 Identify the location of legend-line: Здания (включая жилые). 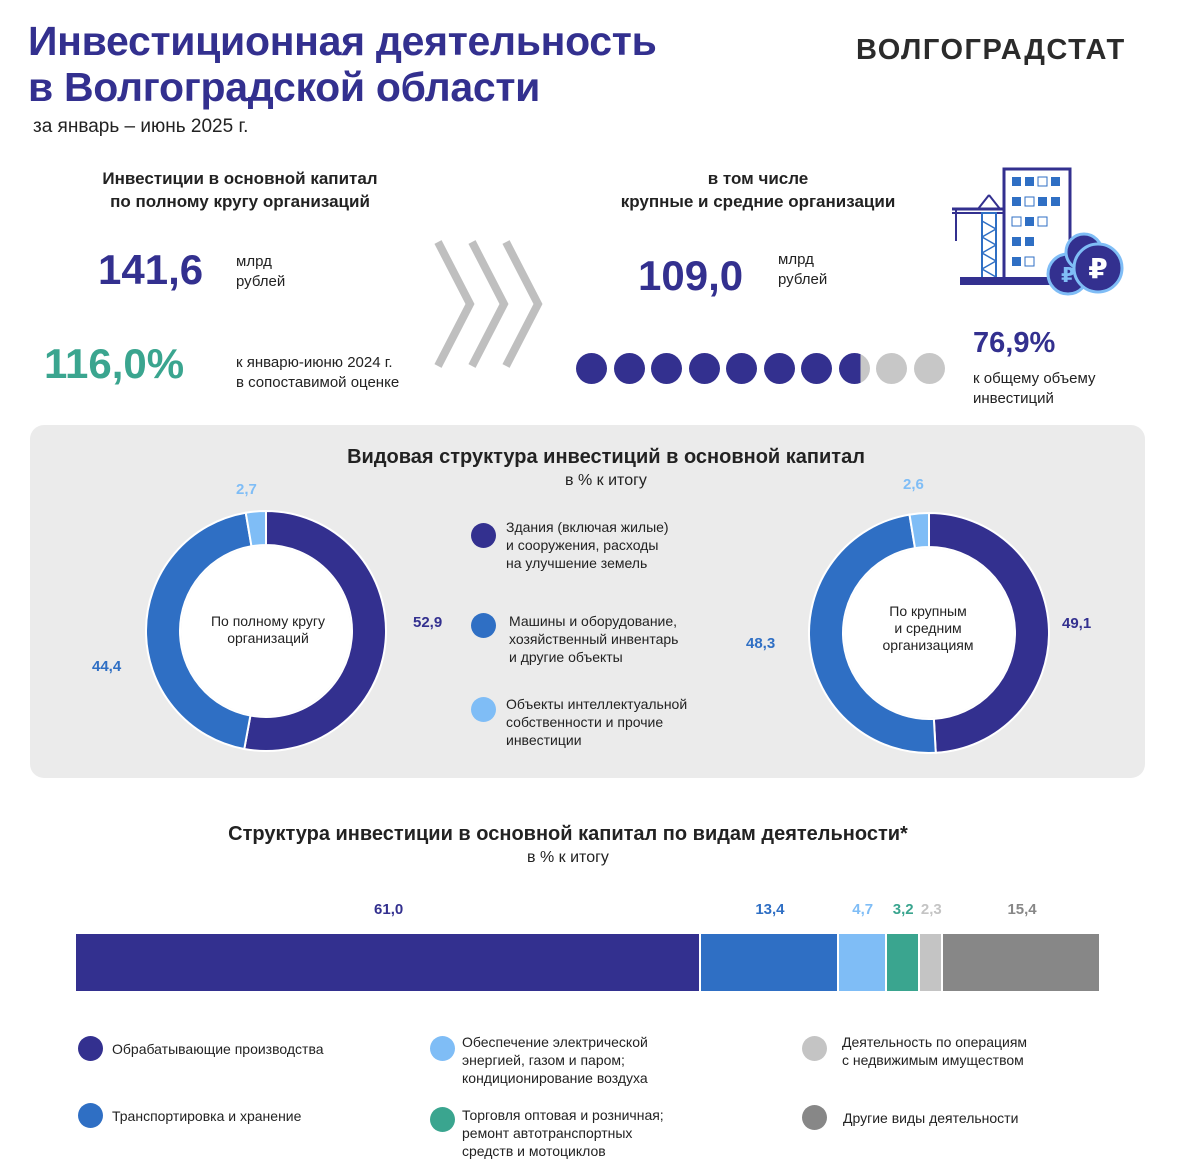
(587, 527).